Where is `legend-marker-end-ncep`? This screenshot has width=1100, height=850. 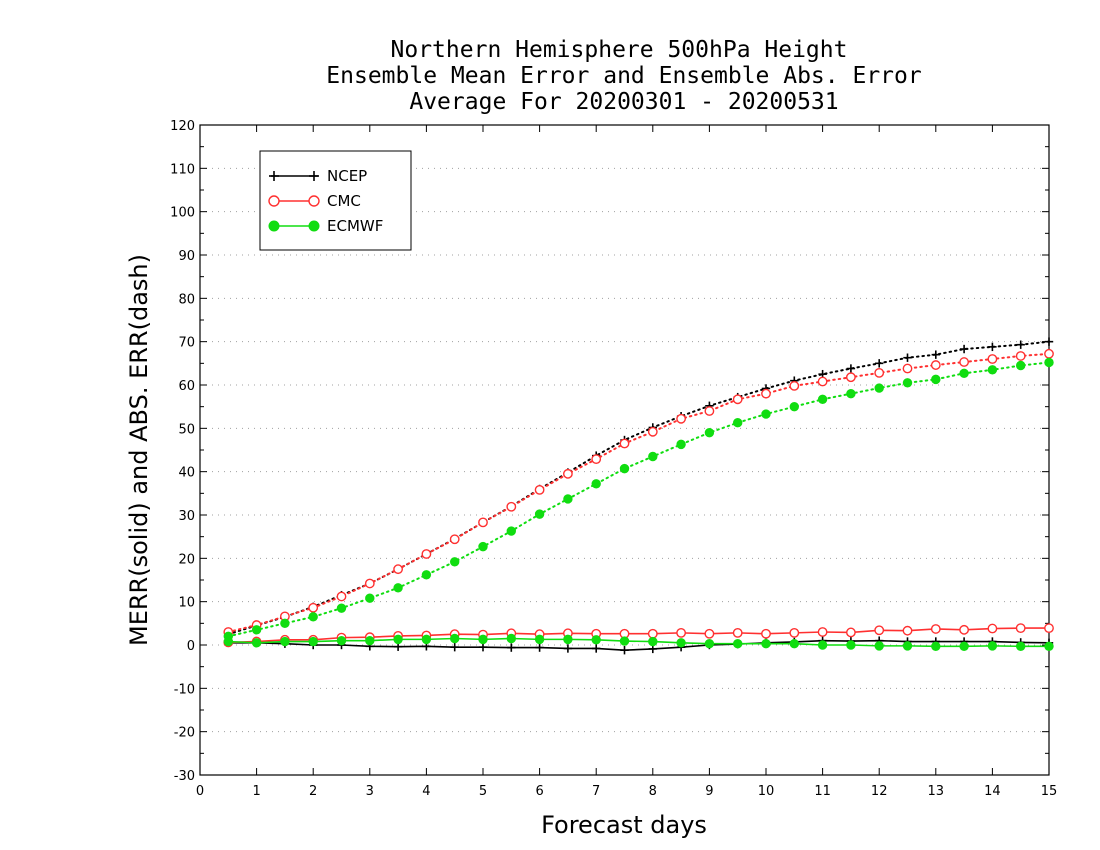
legend-marker-end-ncep is located at coordinates (314, 176).